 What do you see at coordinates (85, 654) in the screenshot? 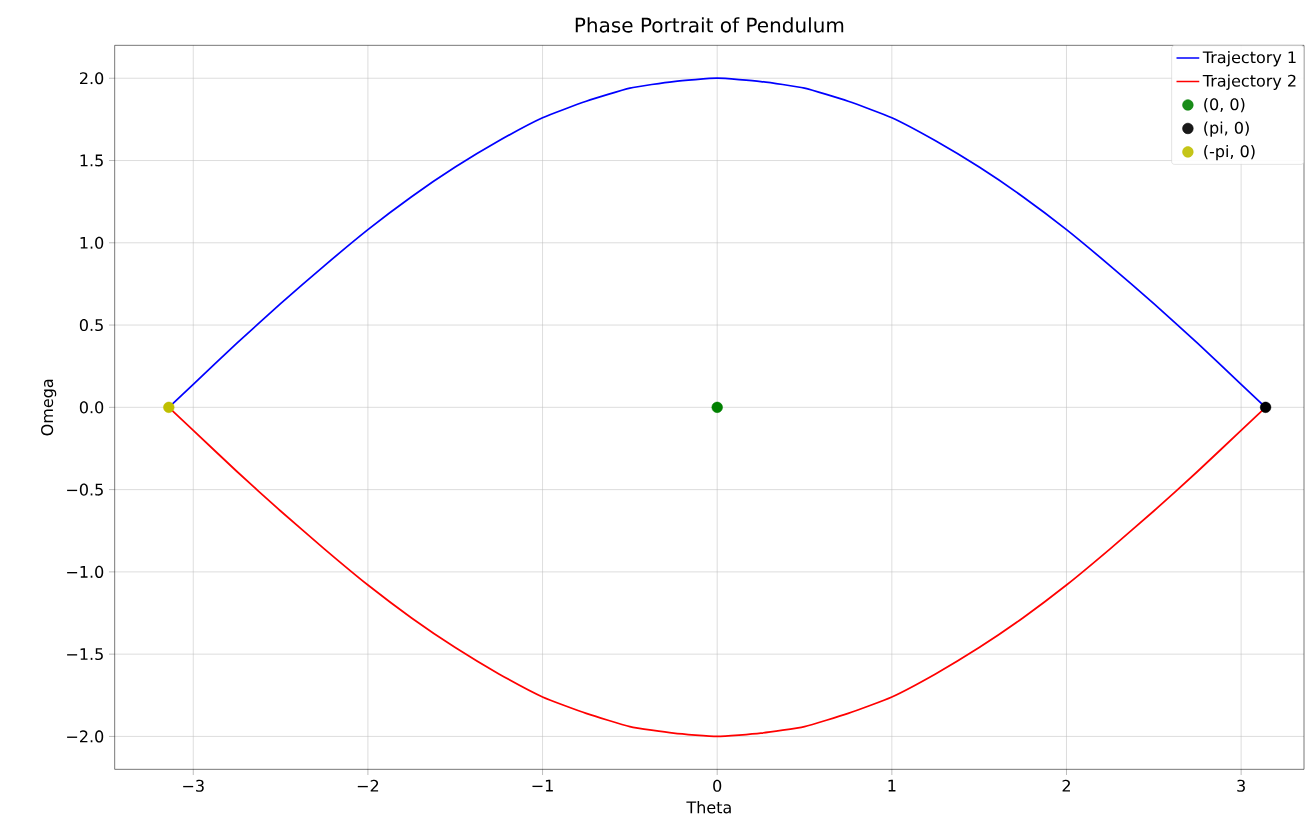
I see `y-tick-label: −1.5` at bounding box center [85, 654].